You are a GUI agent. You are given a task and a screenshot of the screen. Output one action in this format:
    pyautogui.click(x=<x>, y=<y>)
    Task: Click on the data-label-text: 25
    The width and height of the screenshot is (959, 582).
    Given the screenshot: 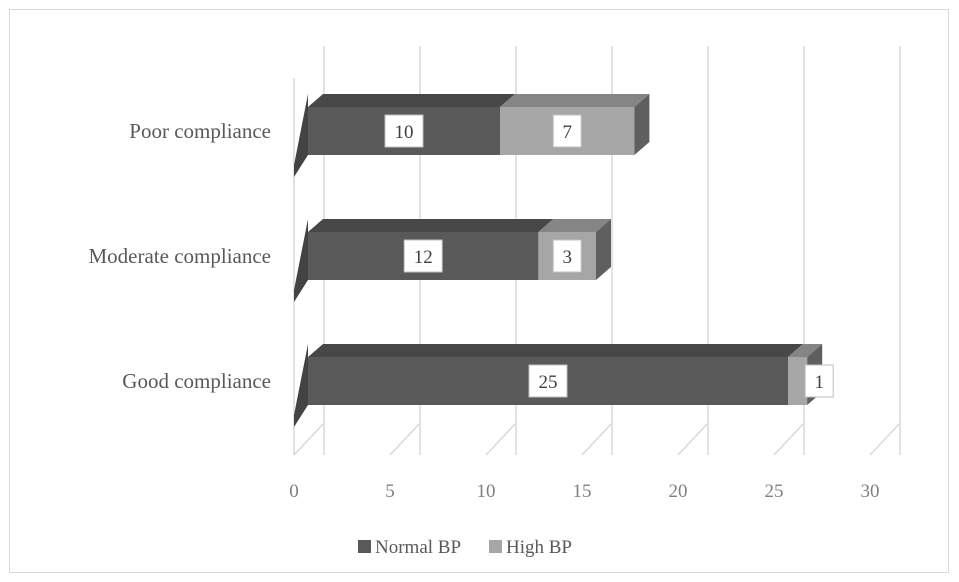 What is the action you would take?
    pyautogui.click(x=548, y=382)
    